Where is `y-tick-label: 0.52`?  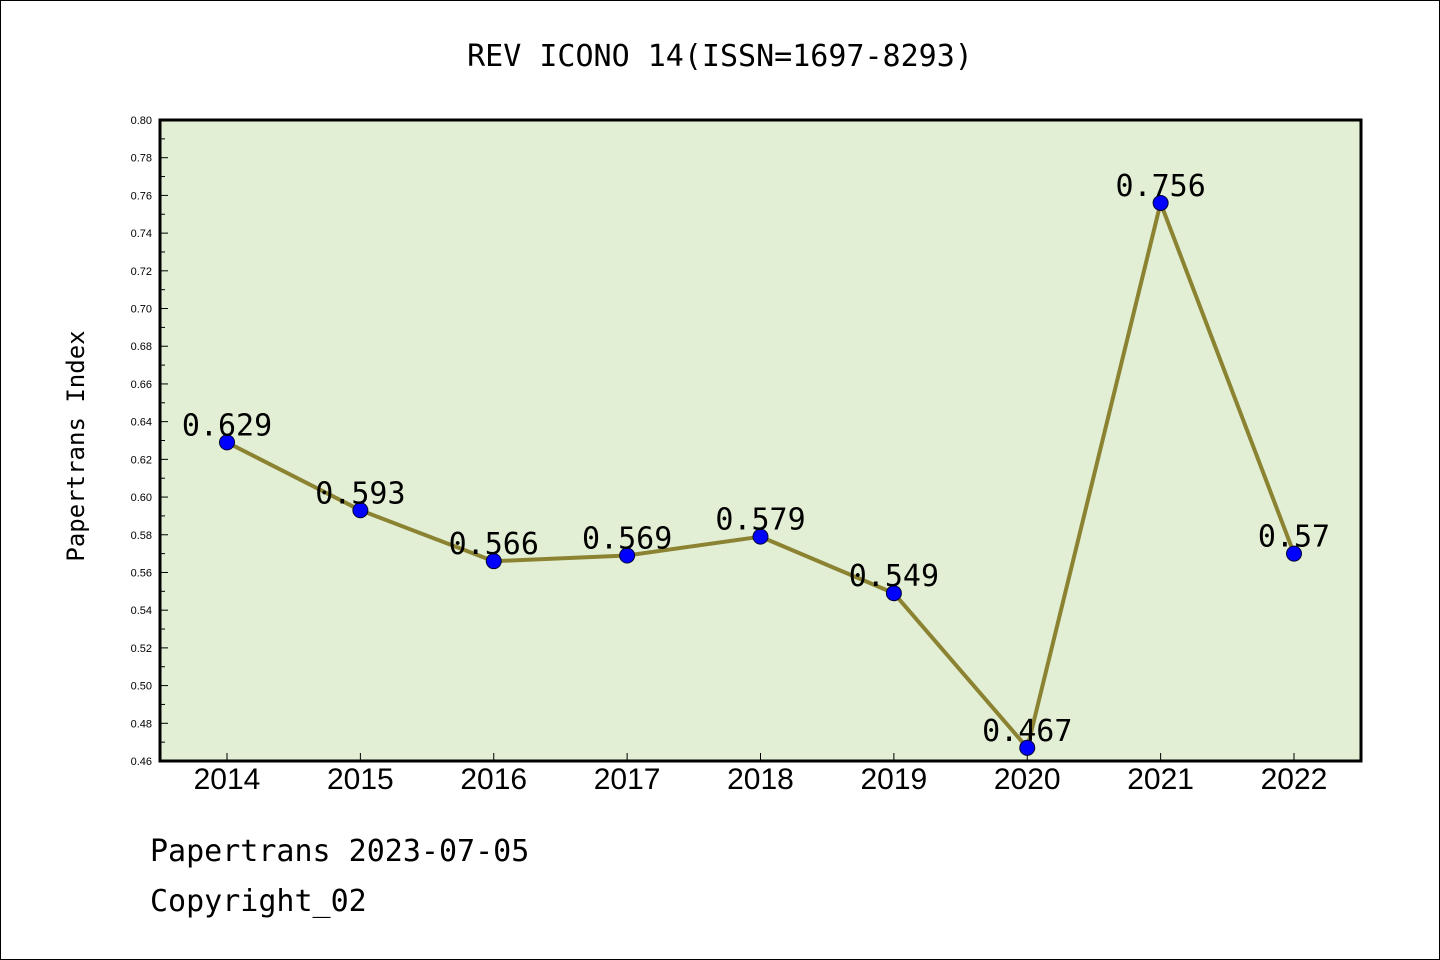 y-tick-label: 0.52 is located at coordinates (141, 649).